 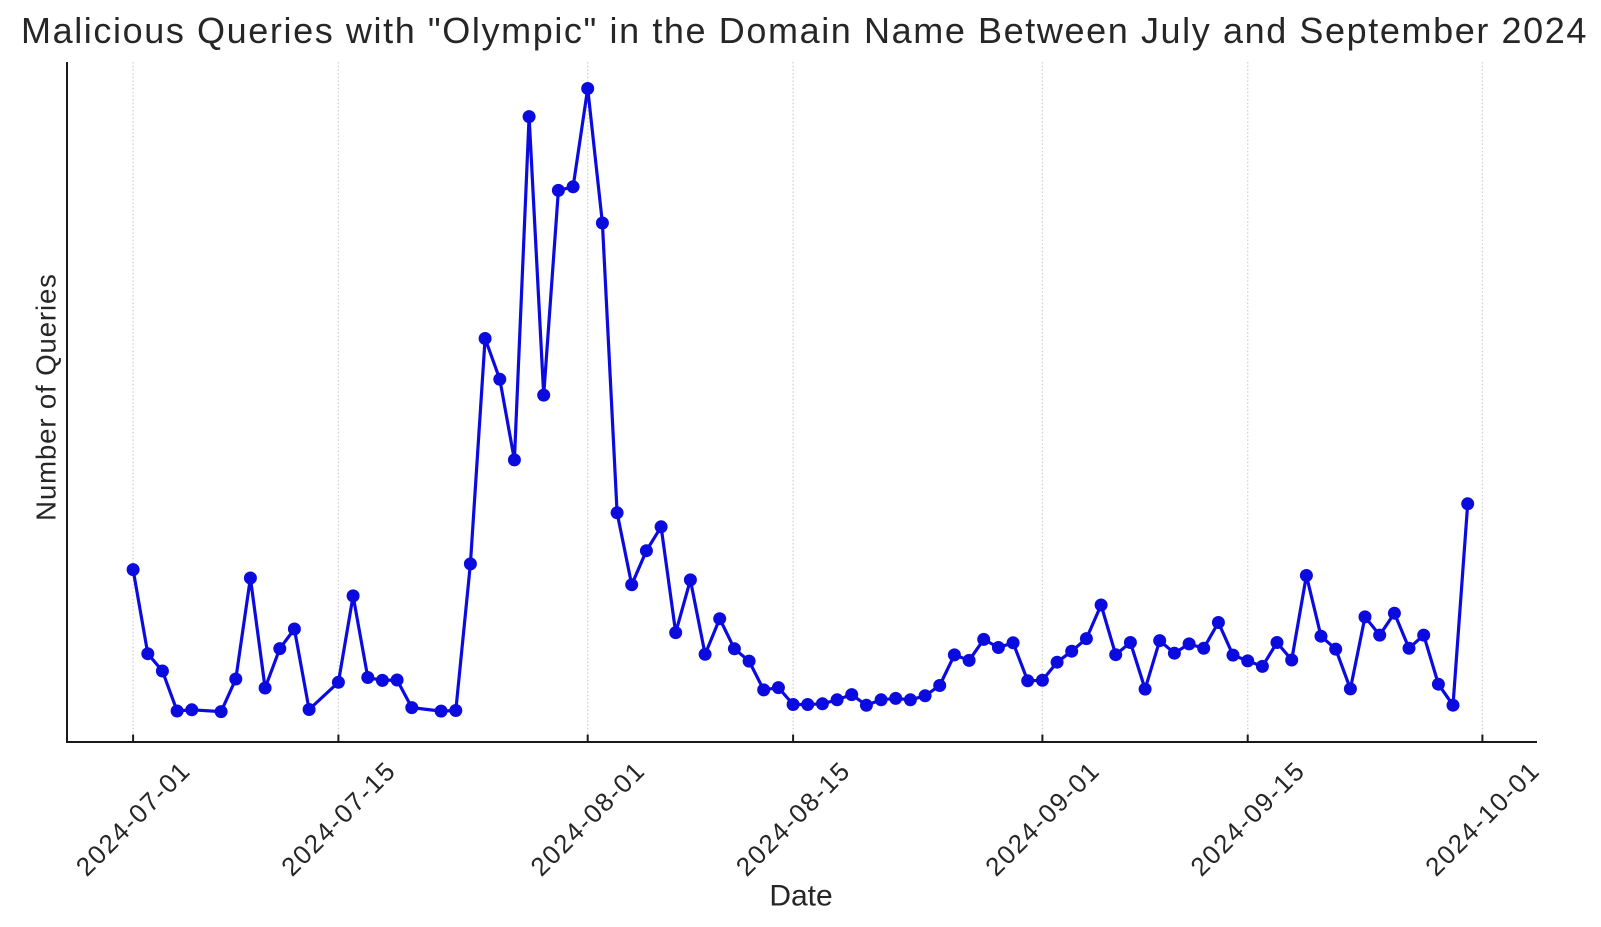 I want to click on svg-text: Number of Queries, so click(x=46, y=397).